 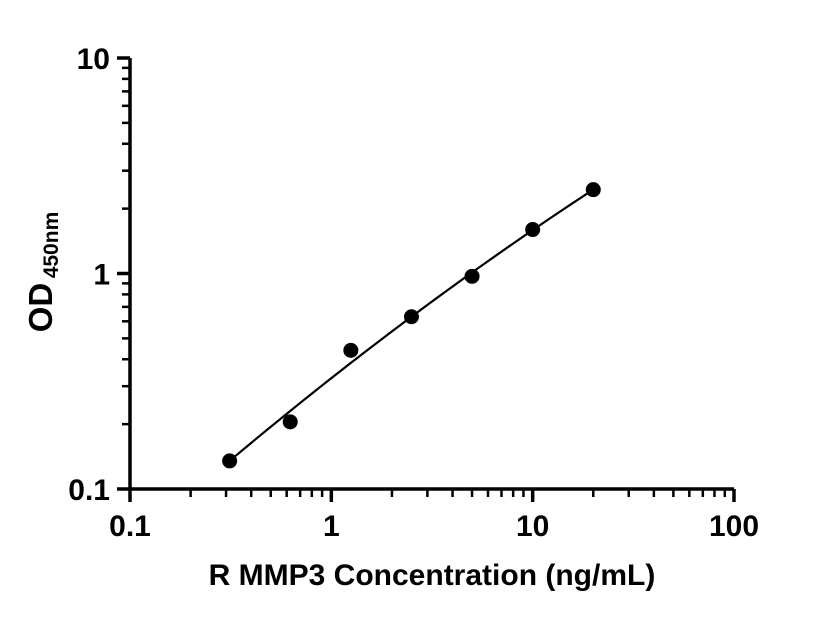 What do you see at coordinates (93, 59) in the screenshot?
I see `y-tick-label: 10` at bounding box center [93, 59].